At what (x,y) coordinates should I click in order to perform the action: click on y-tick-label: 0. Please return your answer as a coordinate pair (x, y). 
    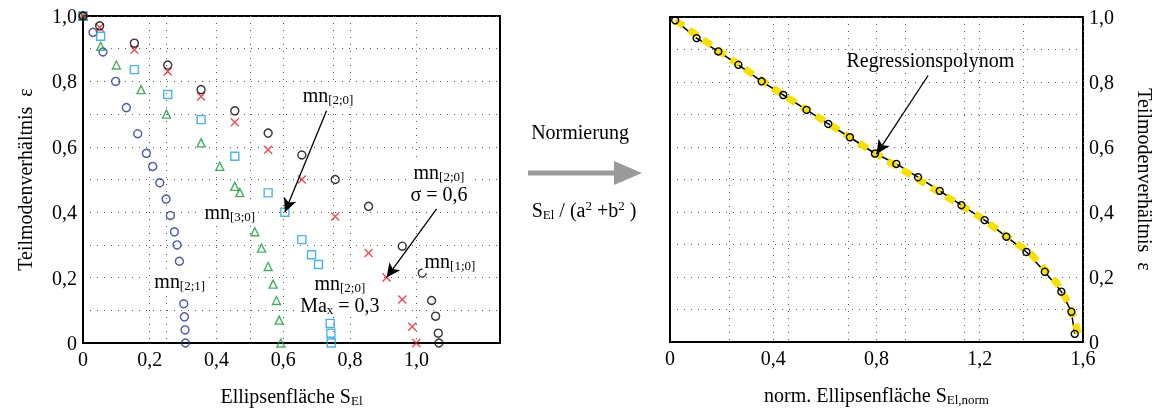
    Looking at the image, I should click on (72, 343).